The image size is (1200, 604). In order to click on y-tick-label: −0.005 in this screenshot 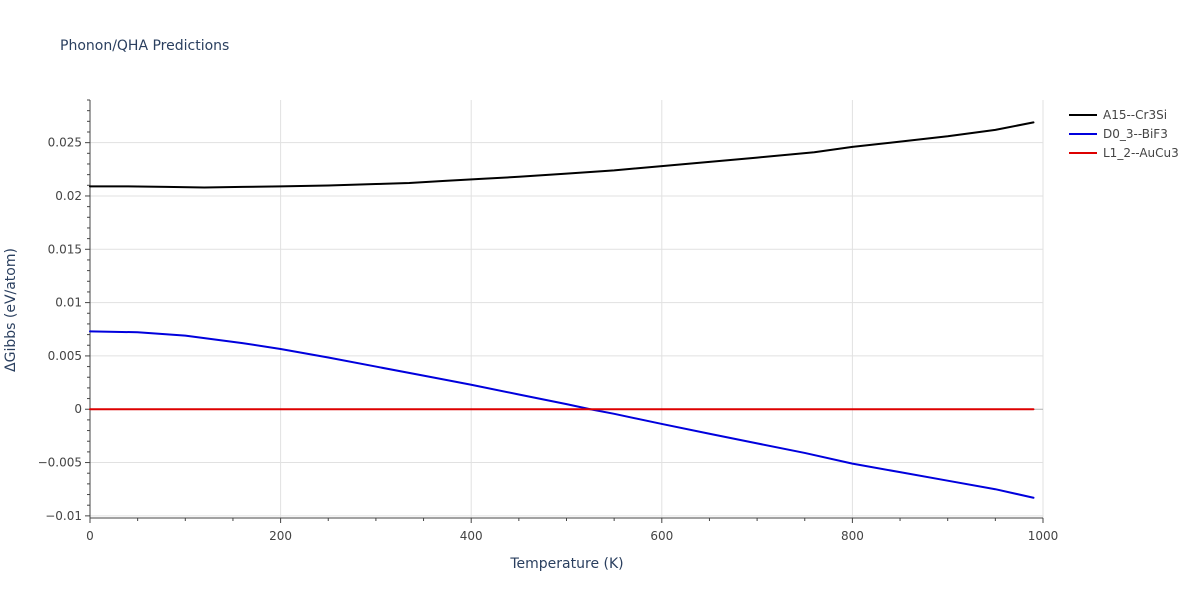, I will do `click(60, 463)`.